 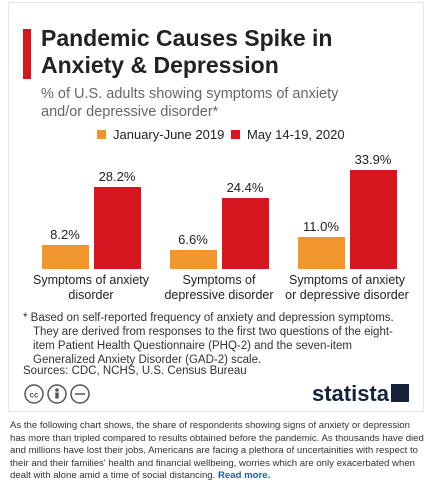 What do you see at coordinates (350, 393) in the screenshot?
I see `brand: statista` at bounding box center [350, 393].